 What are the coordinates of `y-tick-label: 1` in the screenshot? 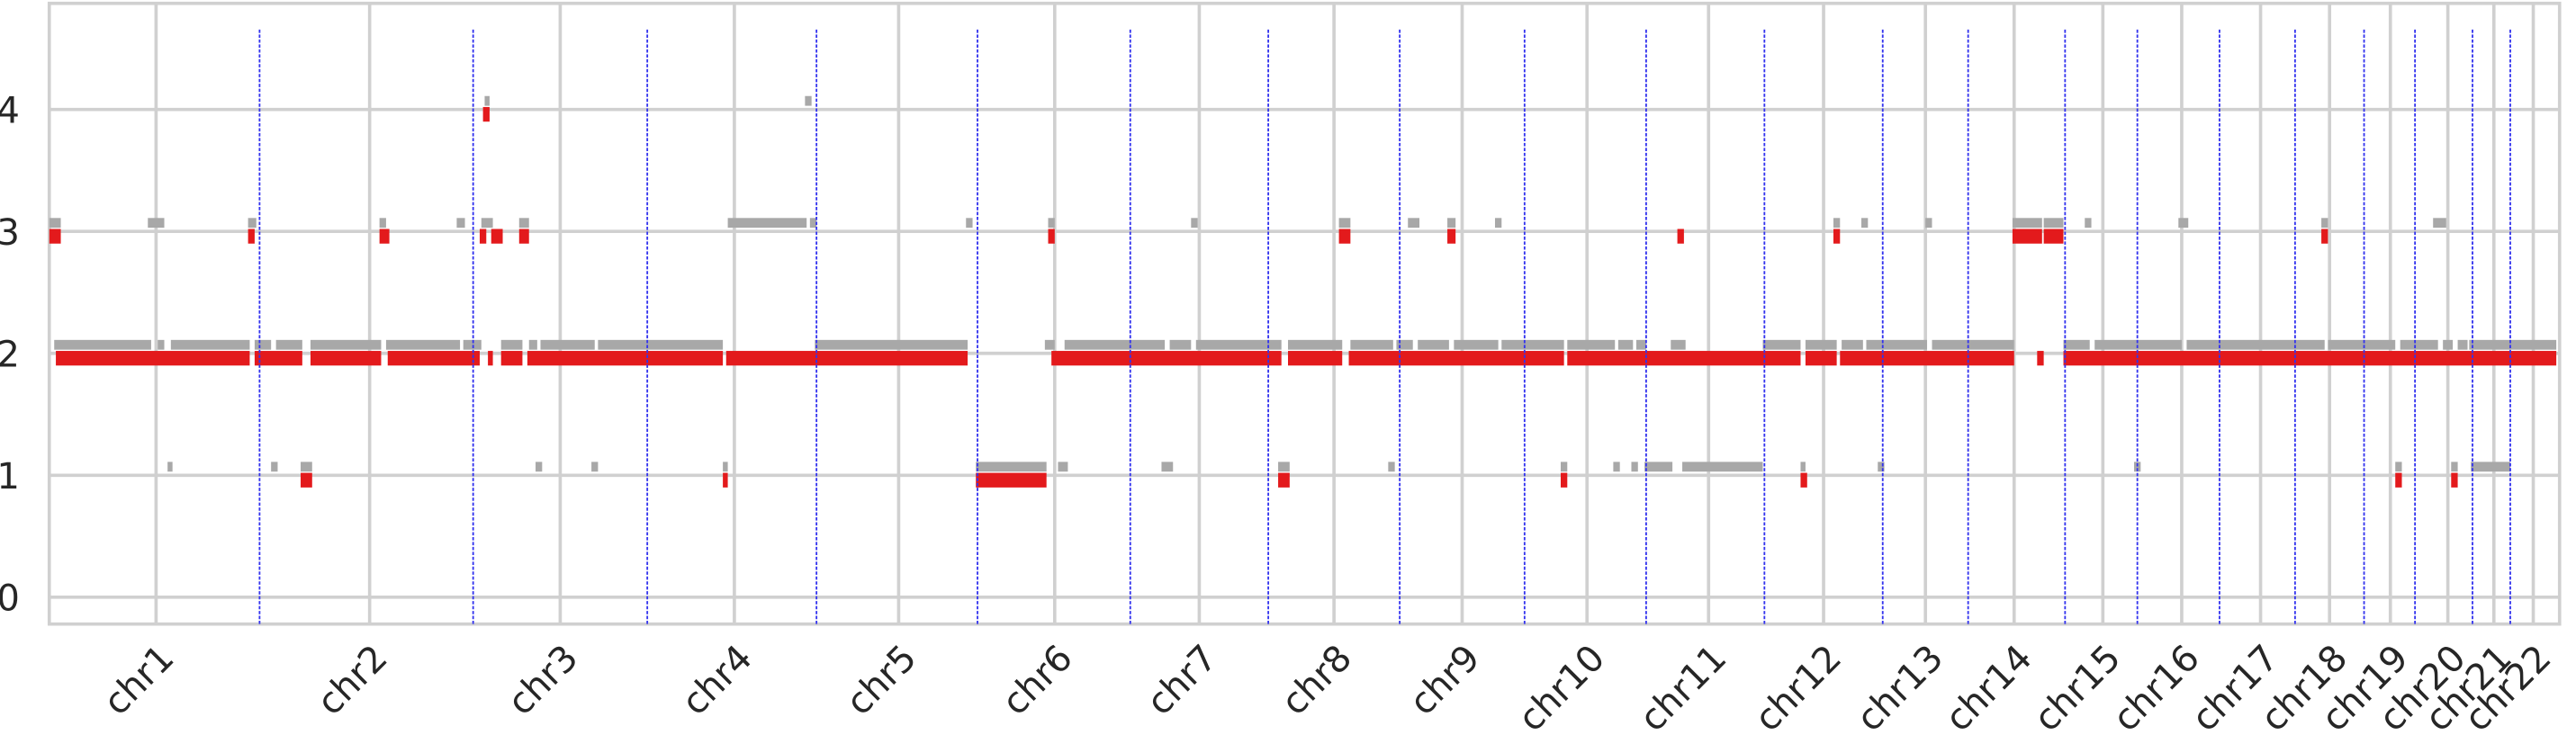 It's located at (10, 477).